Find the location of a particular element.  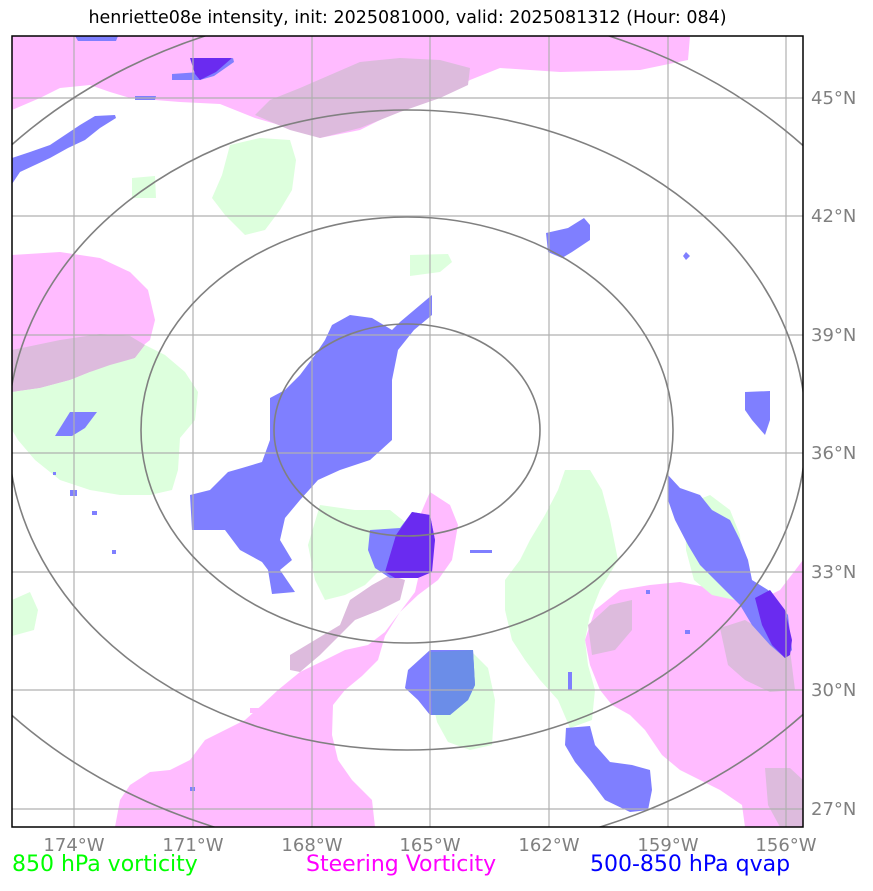

latitude-tick-label: 39°N is located at coordinates (833, 335).